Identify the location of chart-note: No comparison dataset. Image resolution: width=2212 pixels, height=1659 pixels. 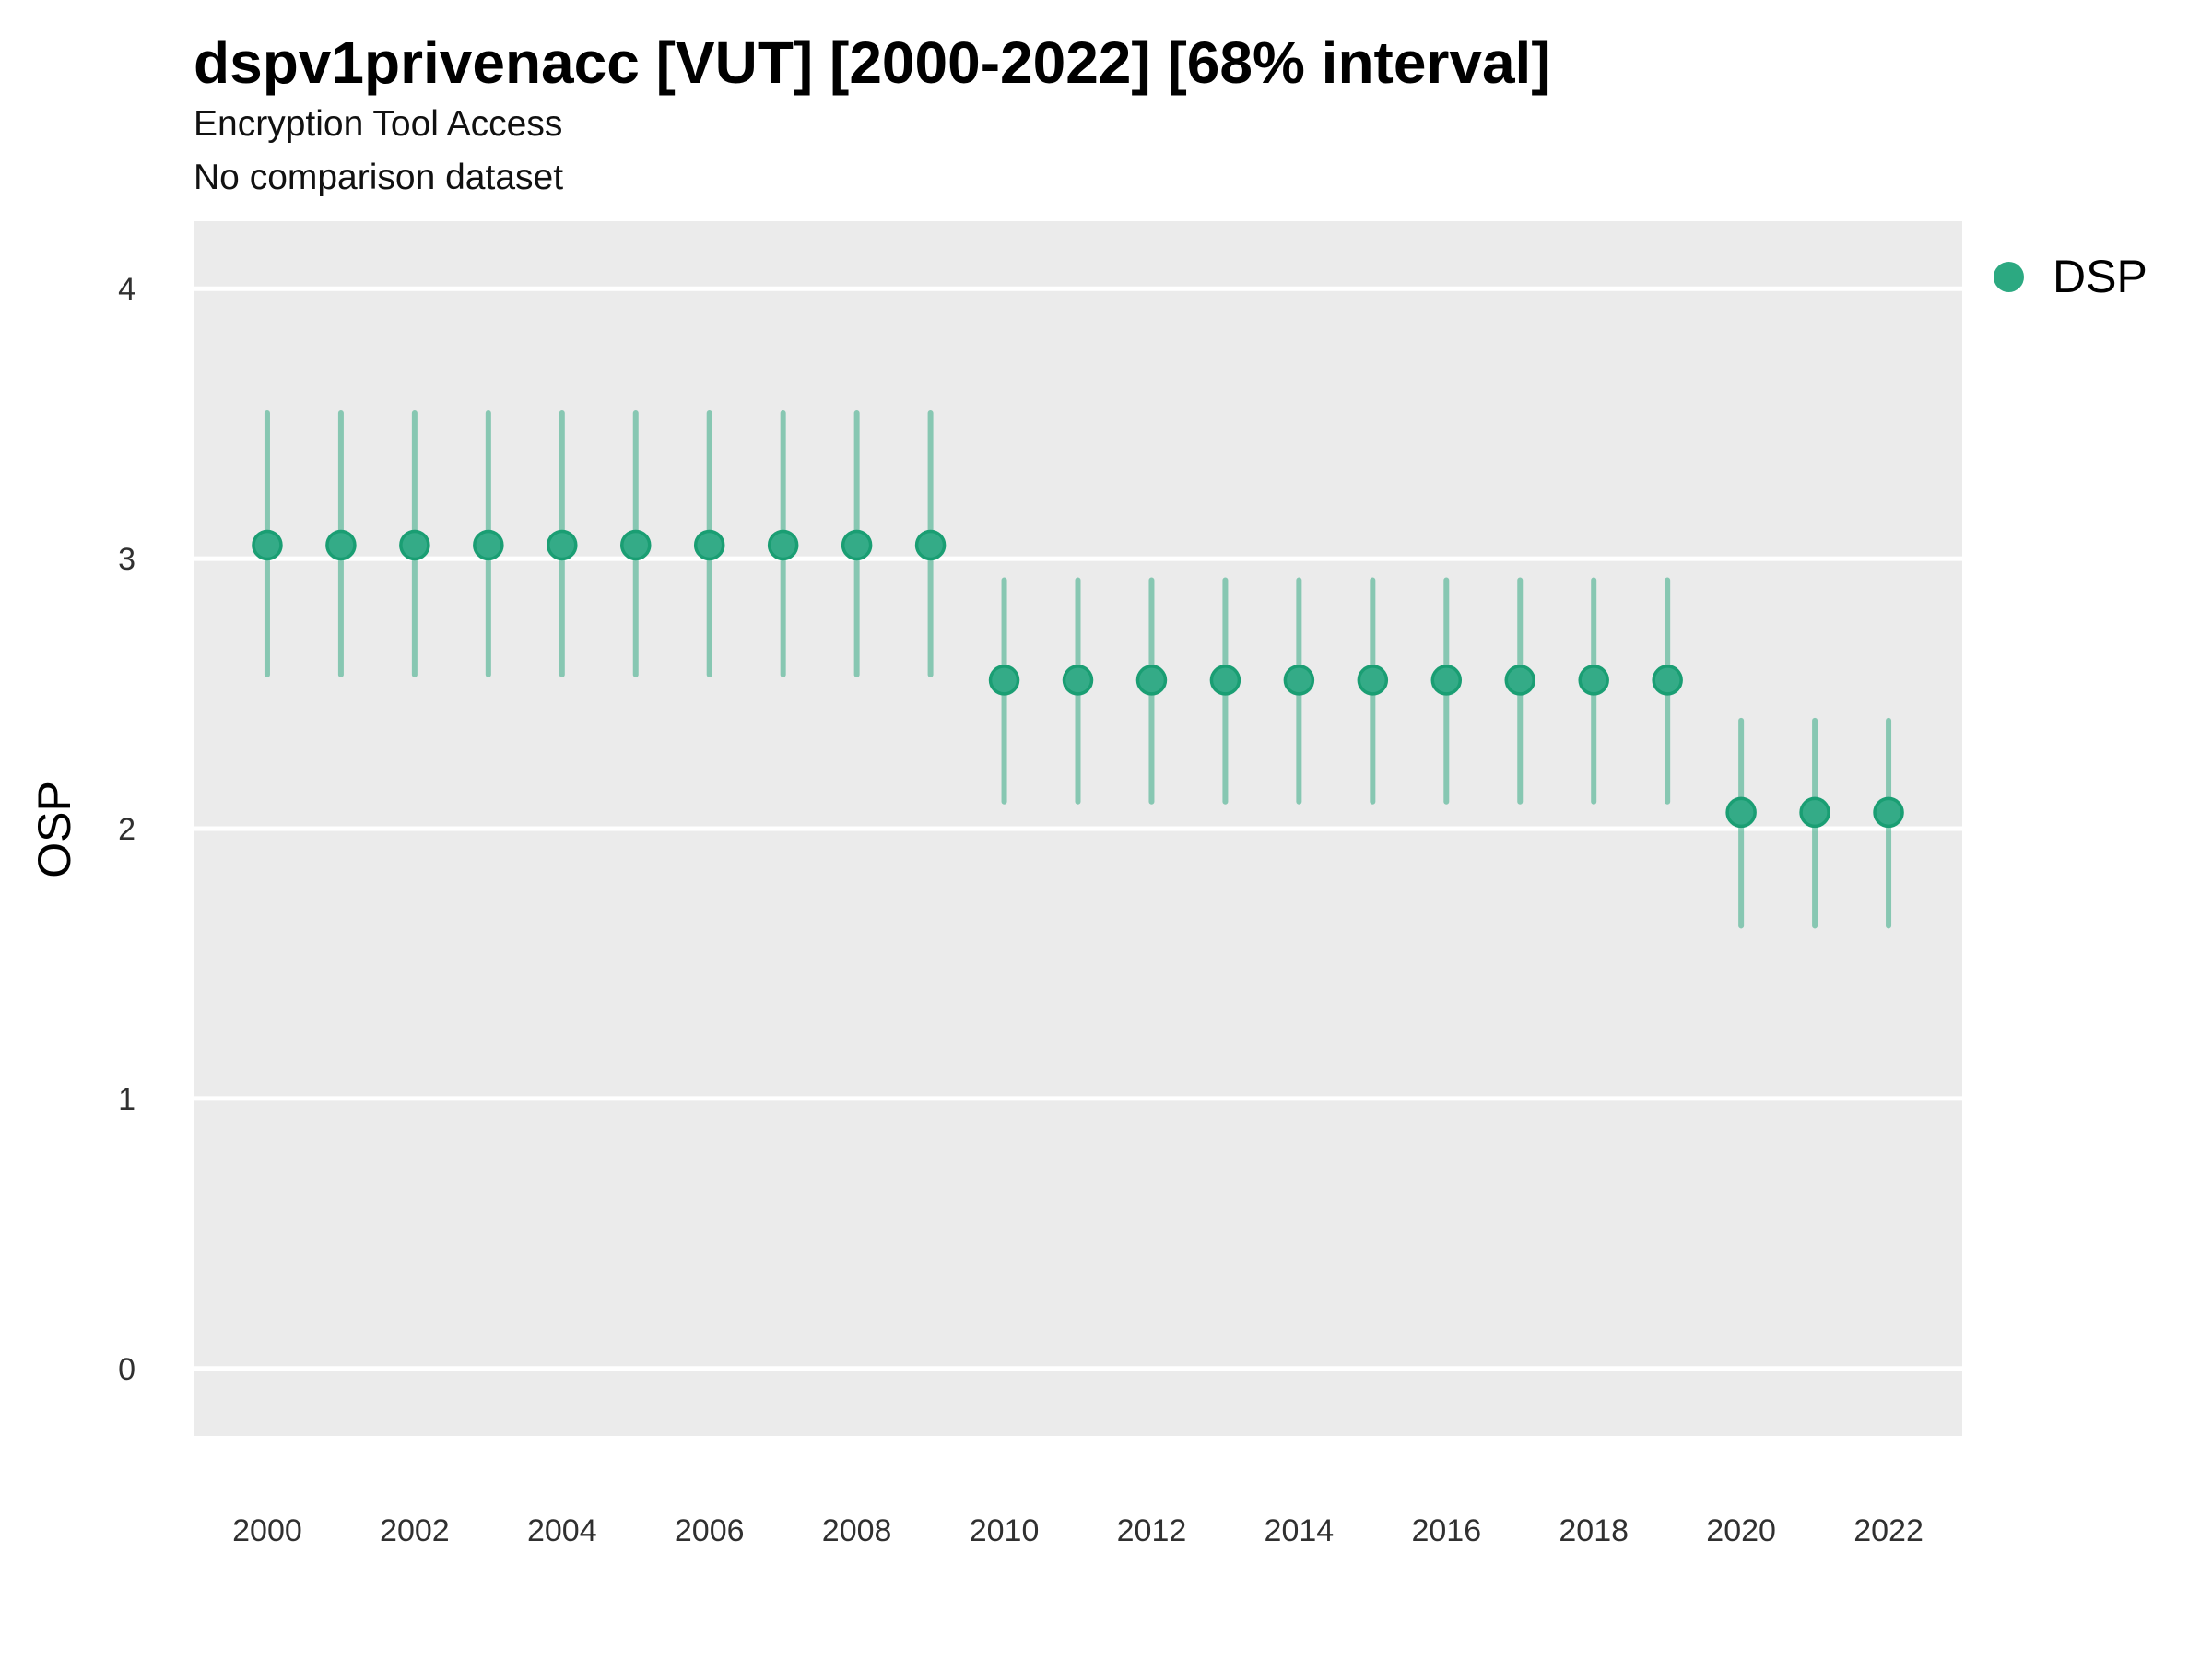
(379, 177).